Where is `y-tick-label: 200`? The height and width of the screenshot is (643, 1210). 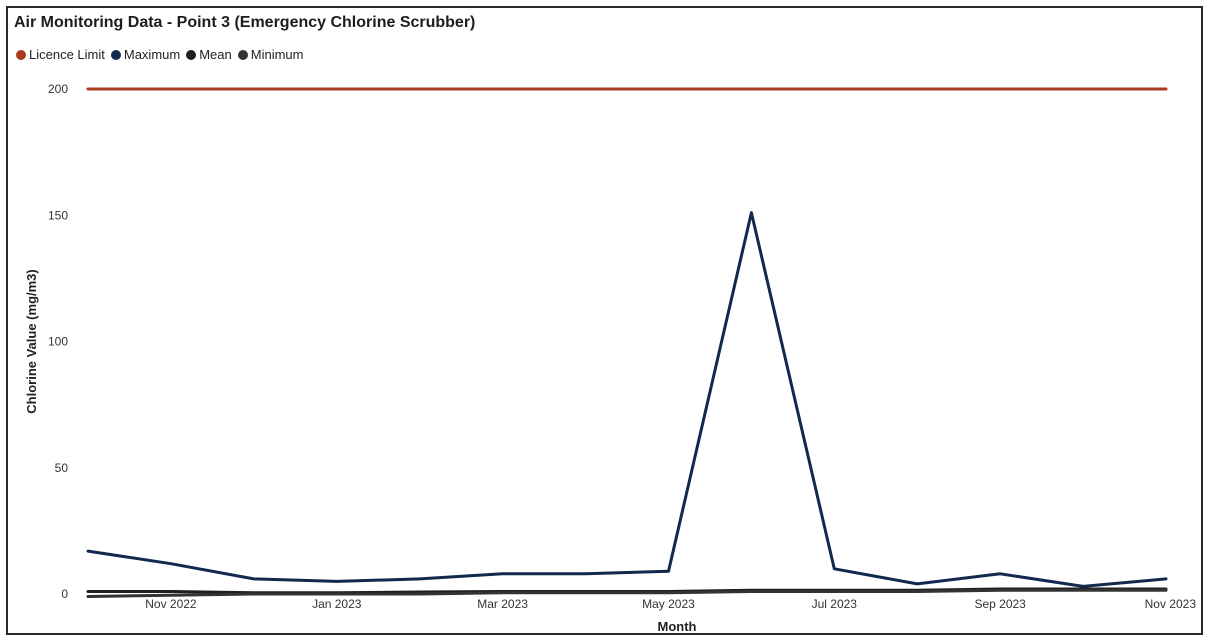 y-tick-label: 200 is located at coordinates (58, 89).